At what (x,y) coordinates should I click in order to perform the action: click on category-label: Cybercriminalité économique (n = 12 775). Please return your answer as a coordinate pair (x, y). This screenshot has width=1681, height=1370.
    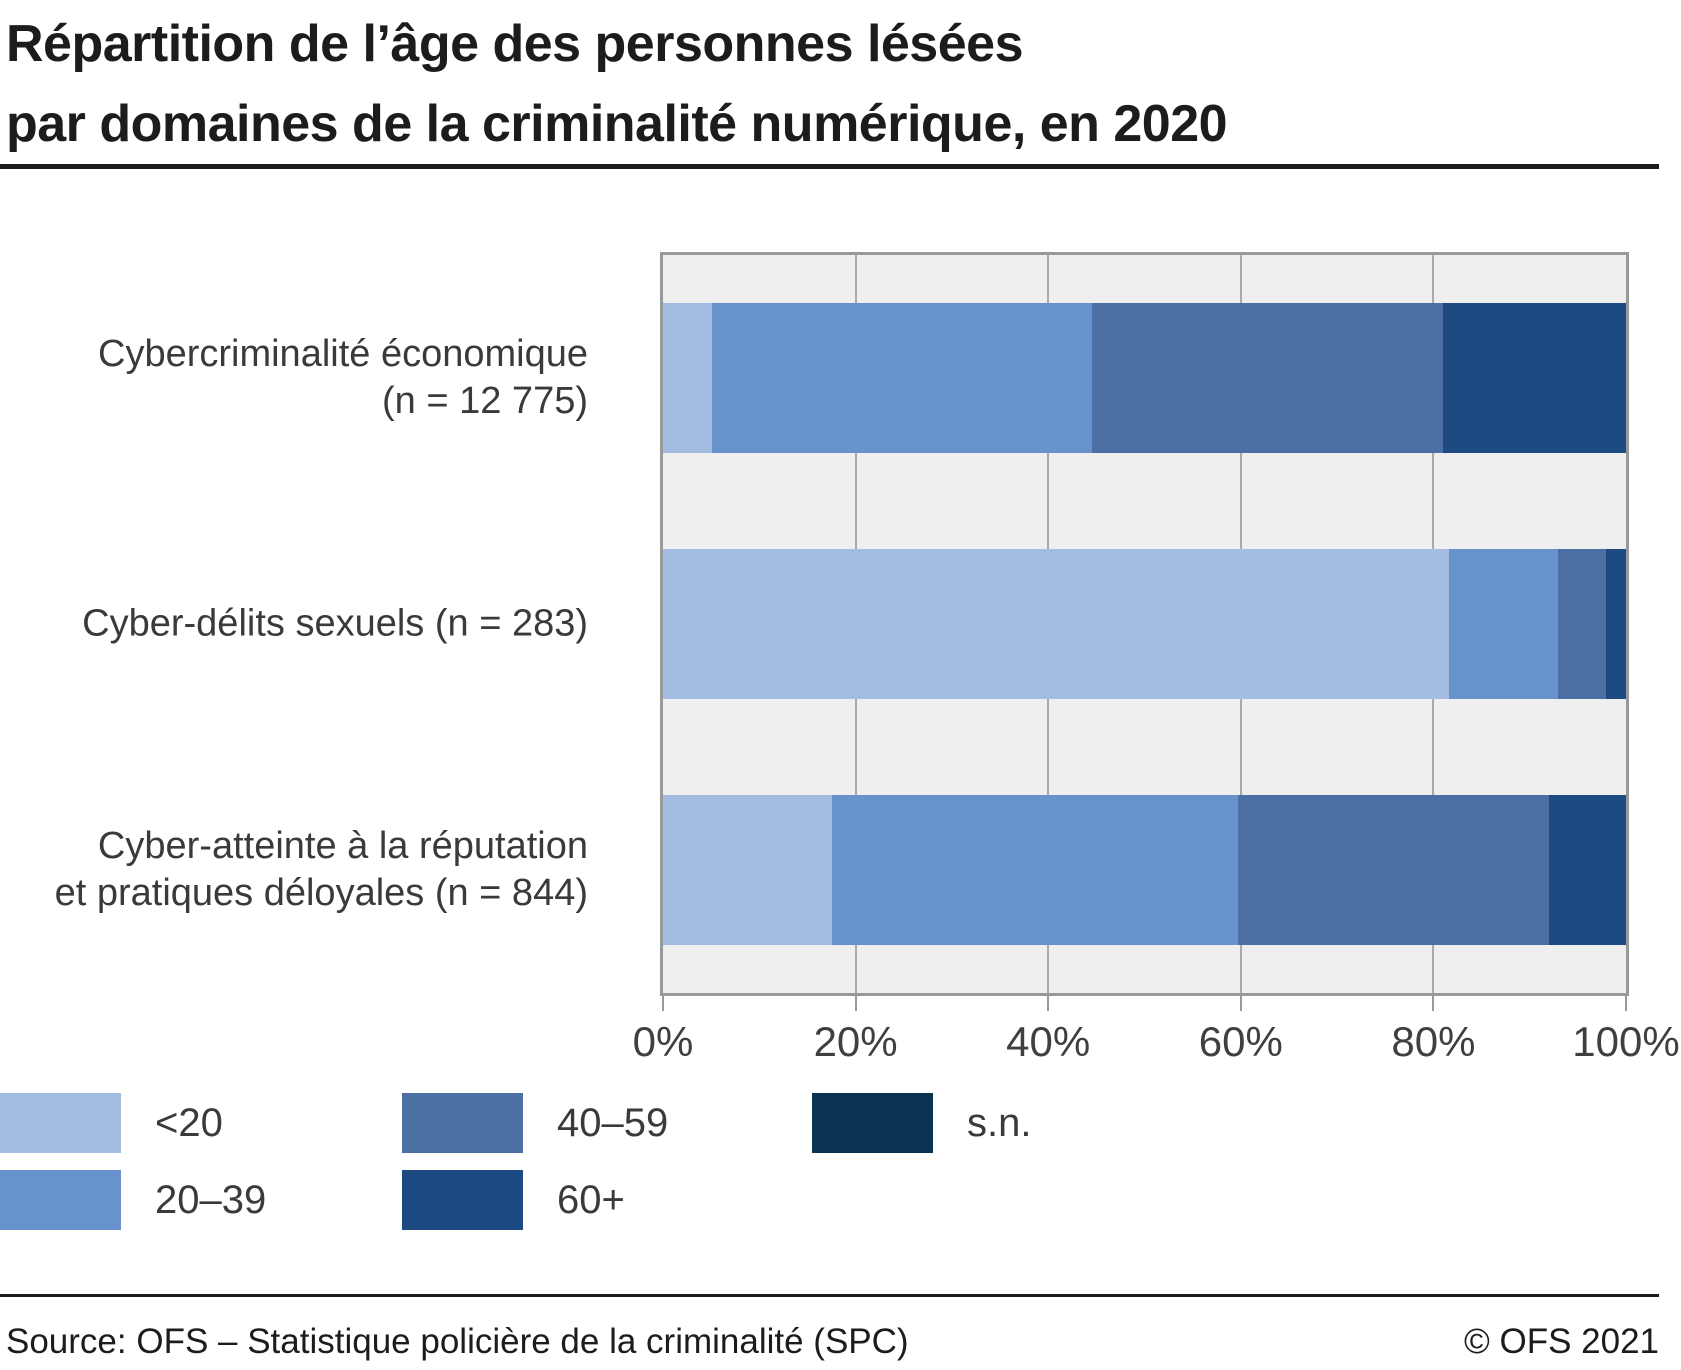
    Looking at the image, I should click on (294, 378).